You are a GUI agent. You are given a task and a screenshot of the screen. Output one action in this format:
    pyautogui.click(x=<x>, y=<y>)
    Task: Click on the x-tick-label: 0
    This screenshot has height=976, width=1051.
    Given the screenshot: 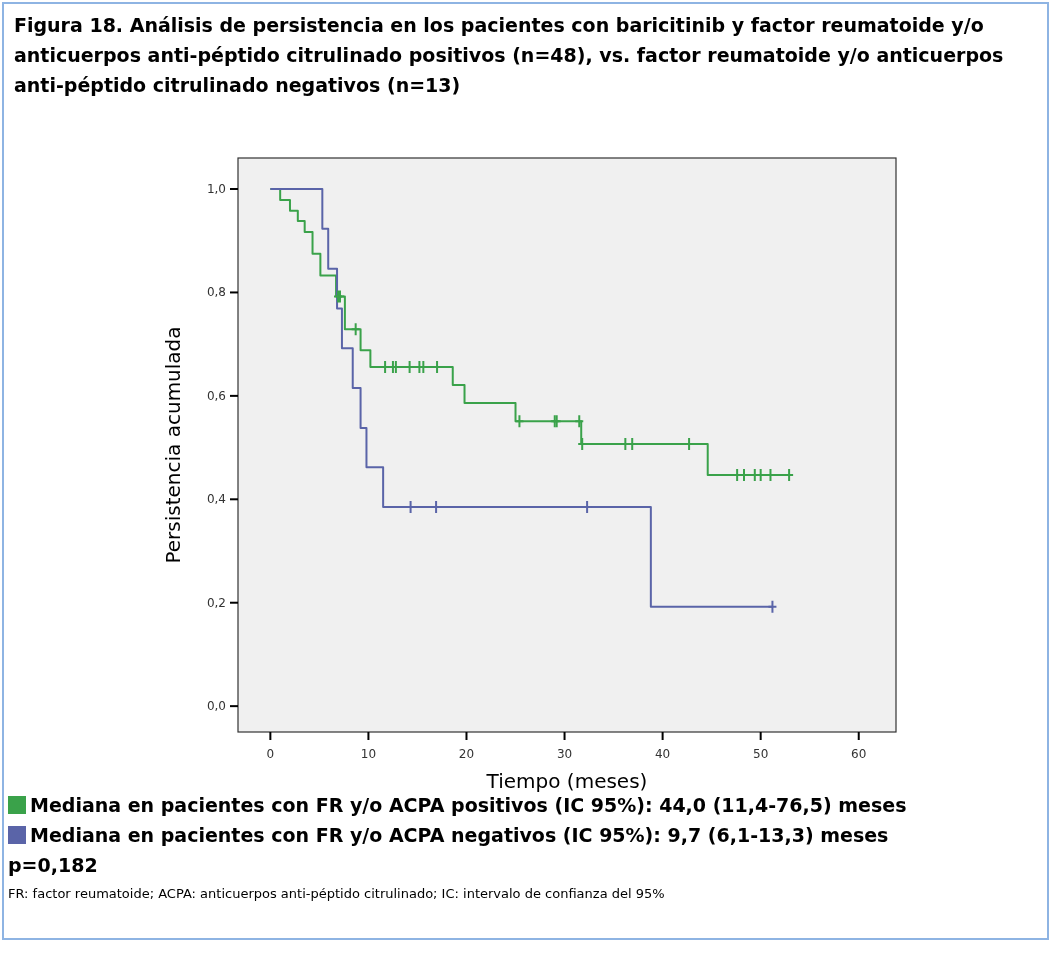 What is the action you would take?
    pyautogui.click(x=270, y=754)
    